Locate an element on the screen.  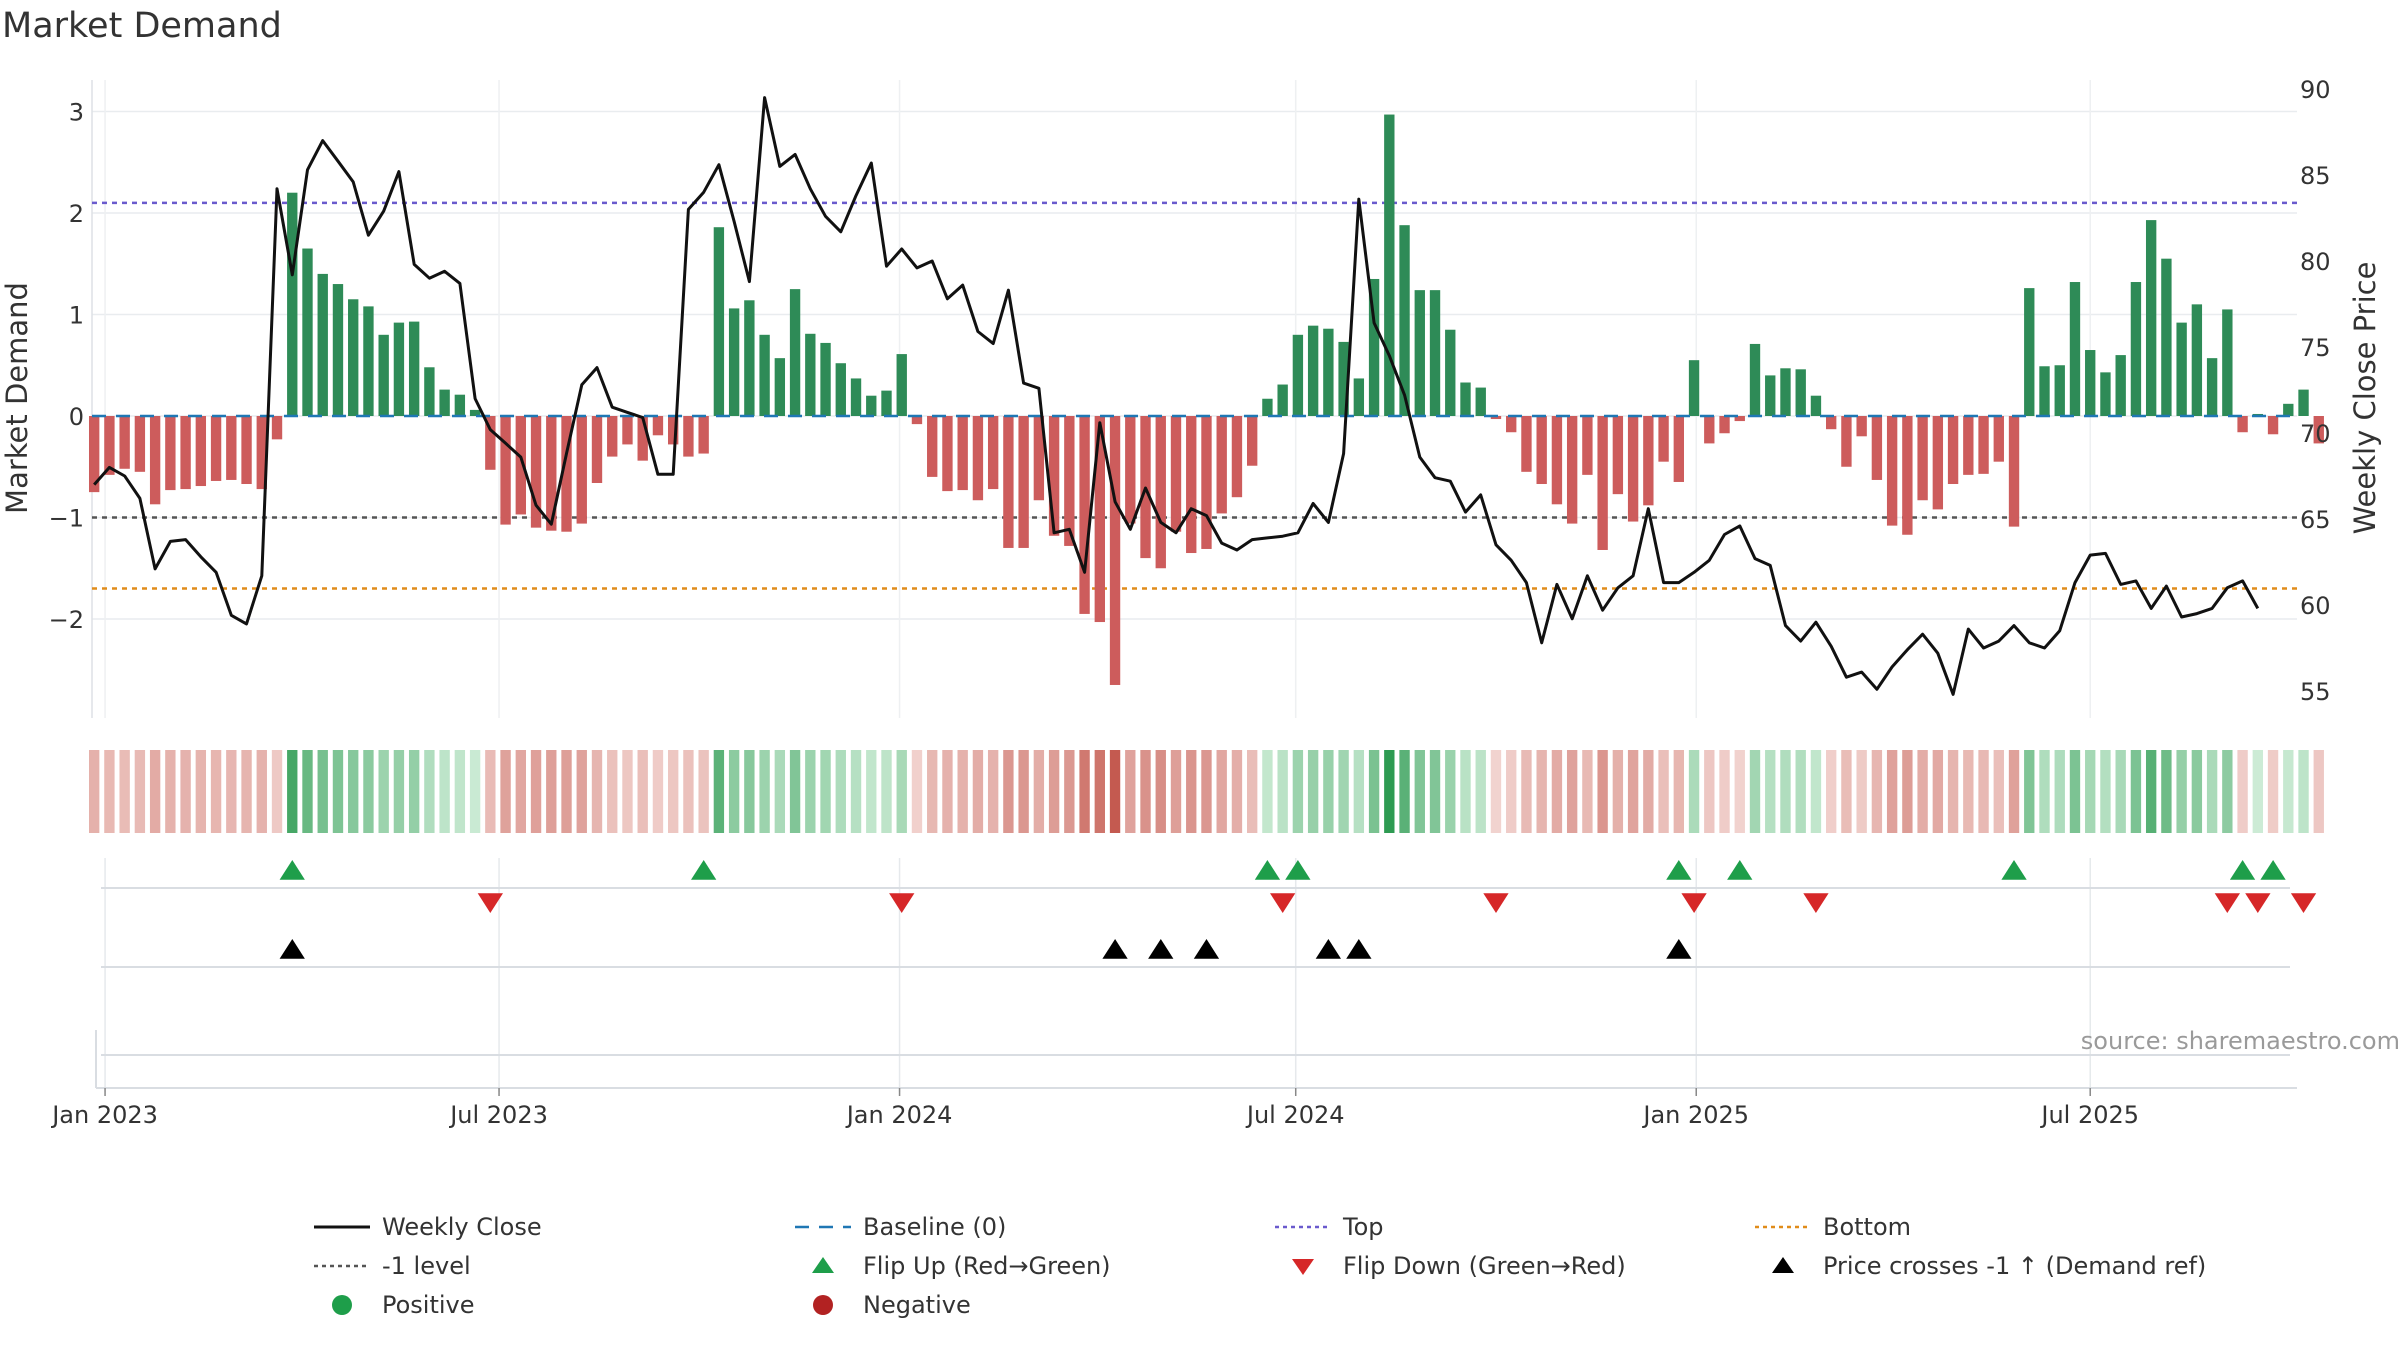
legend-item-price-cross: Price crosses -1 ↑ (Demand ref) is located at coordinates (1979, 1266).